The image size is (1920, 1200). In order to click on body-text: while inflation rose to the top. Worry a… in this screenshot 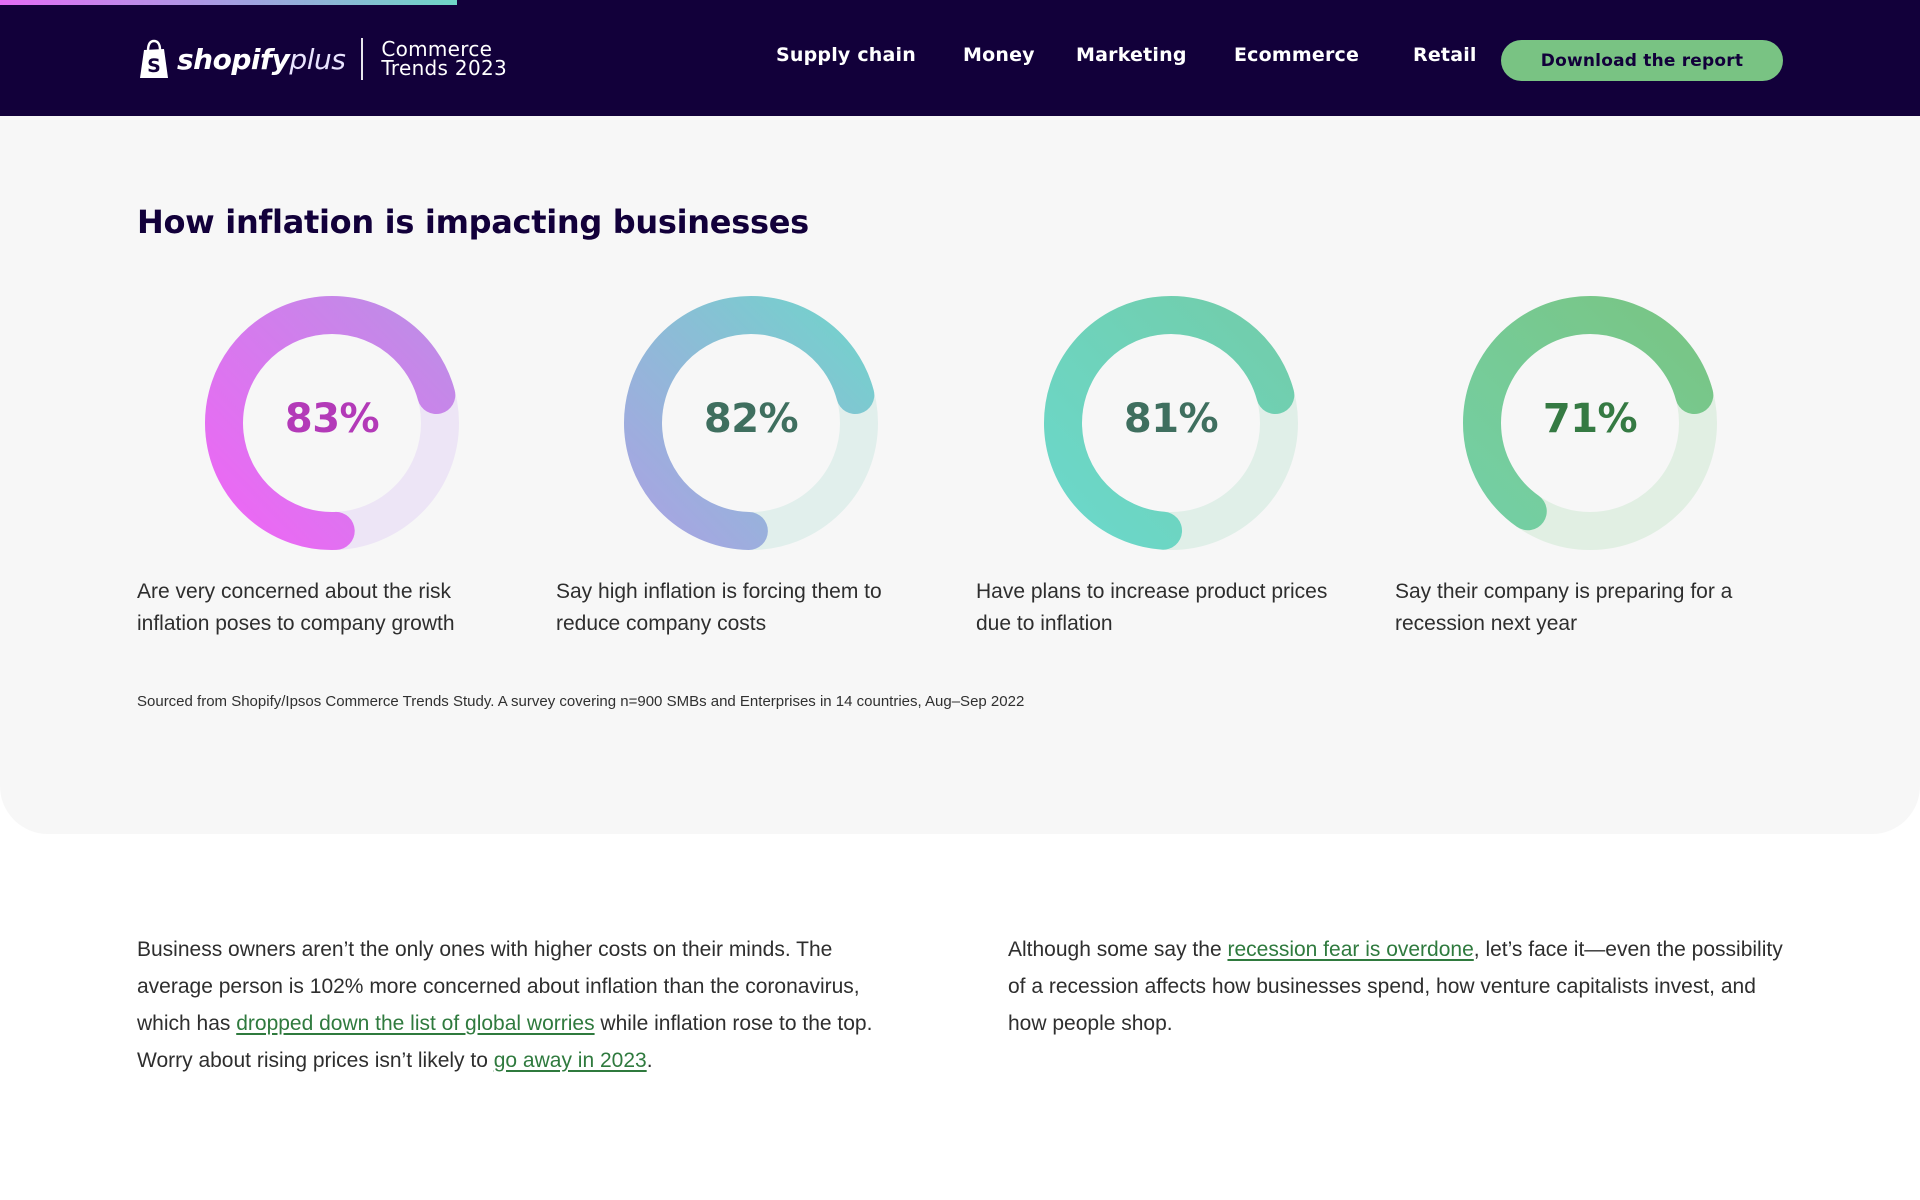, I will do `click(505, 1042)`.